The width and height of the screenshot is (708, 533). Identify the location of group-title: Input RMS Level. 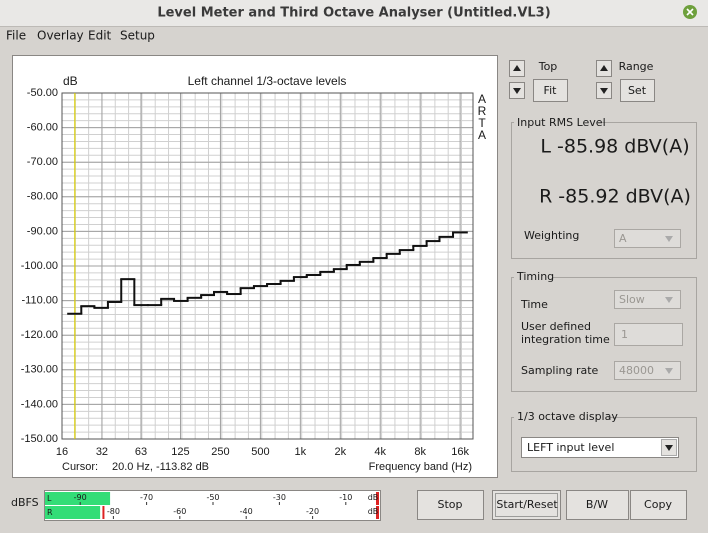
(561, 122).